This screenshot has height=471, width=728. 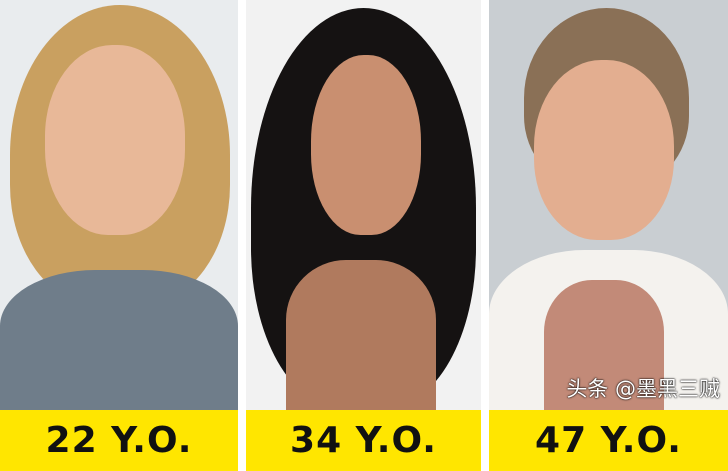 I want to click on age-label: 47 Y.O., so click(x=608, y=440).